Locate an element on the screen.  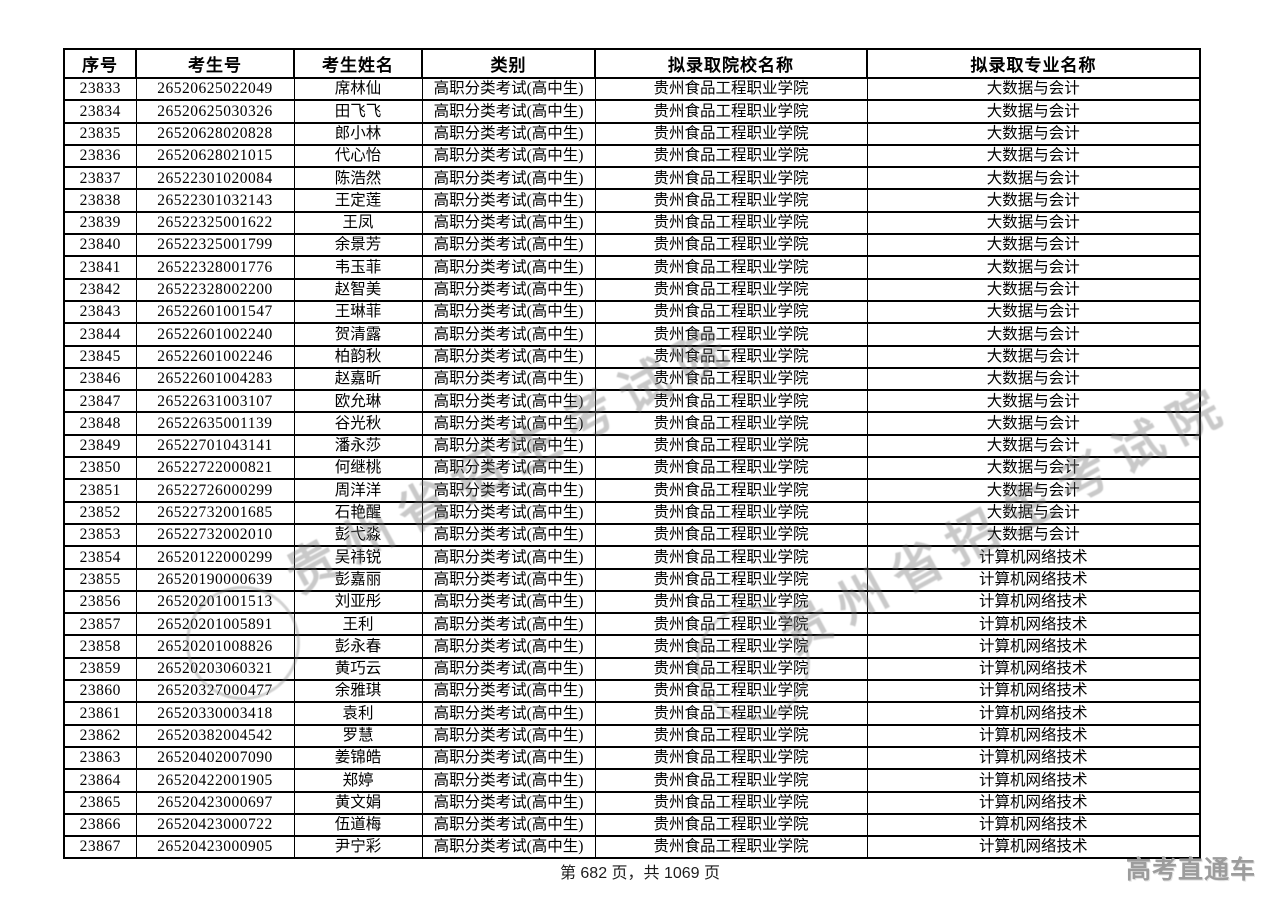
cell-serial: 23833 is located at coordinates (100, 89).